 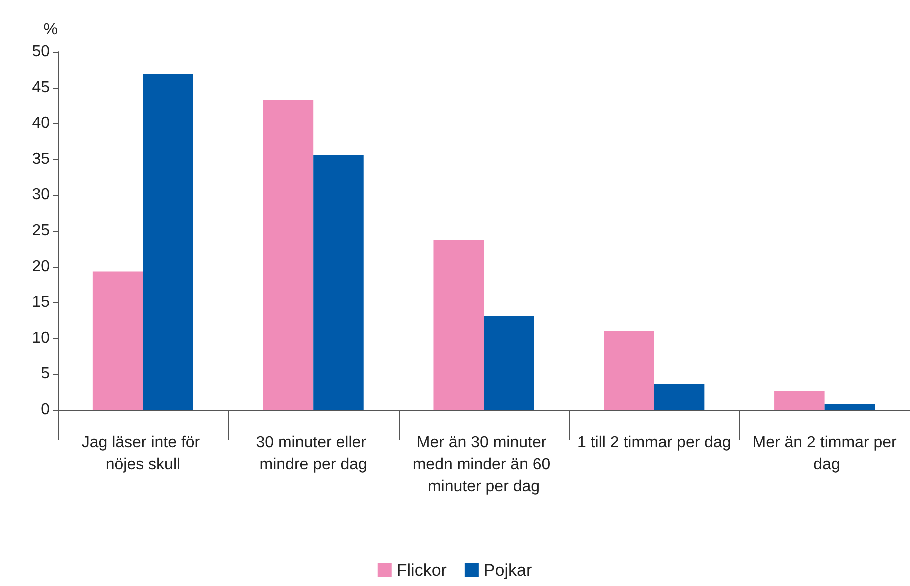 What do you see at coordinates (41, 195) in the screenshot?
I see `y-tick-label: 30` at bounding box center [41, 195].